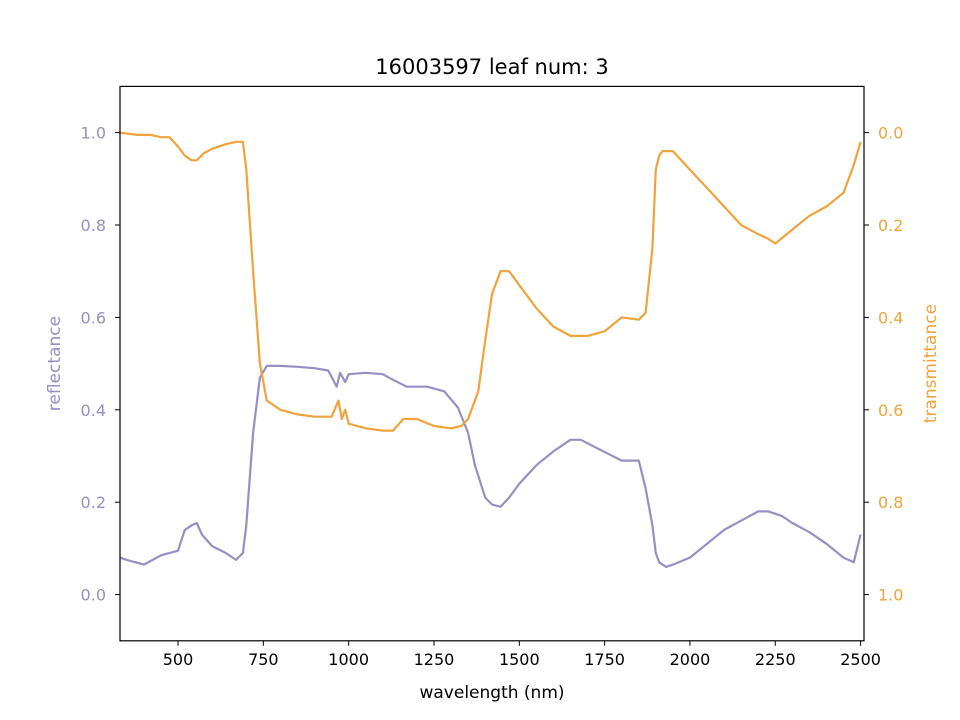 This screenshot has width=960, height=720. I want to click on right-y-tick-label: 0.4, so click(890, 317).